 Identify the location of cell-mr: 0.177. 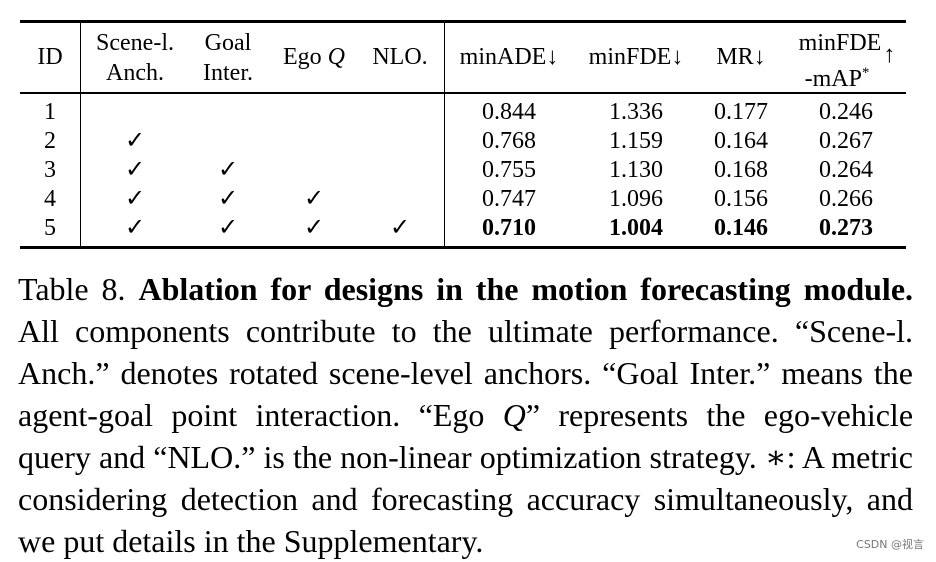
(741, 112).